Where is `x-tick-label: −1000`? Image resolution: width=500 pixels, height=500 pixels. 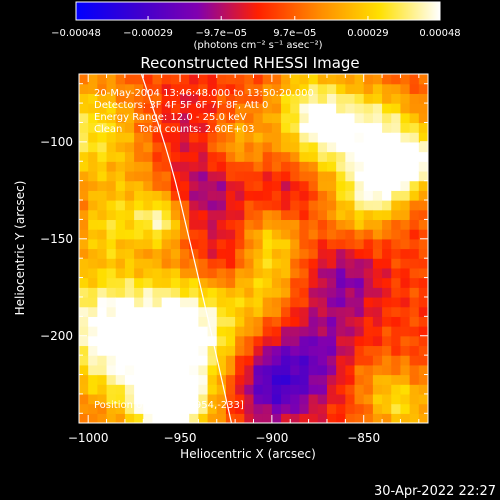 x-tick-label: −1000 is located at coordinates (88, 438).